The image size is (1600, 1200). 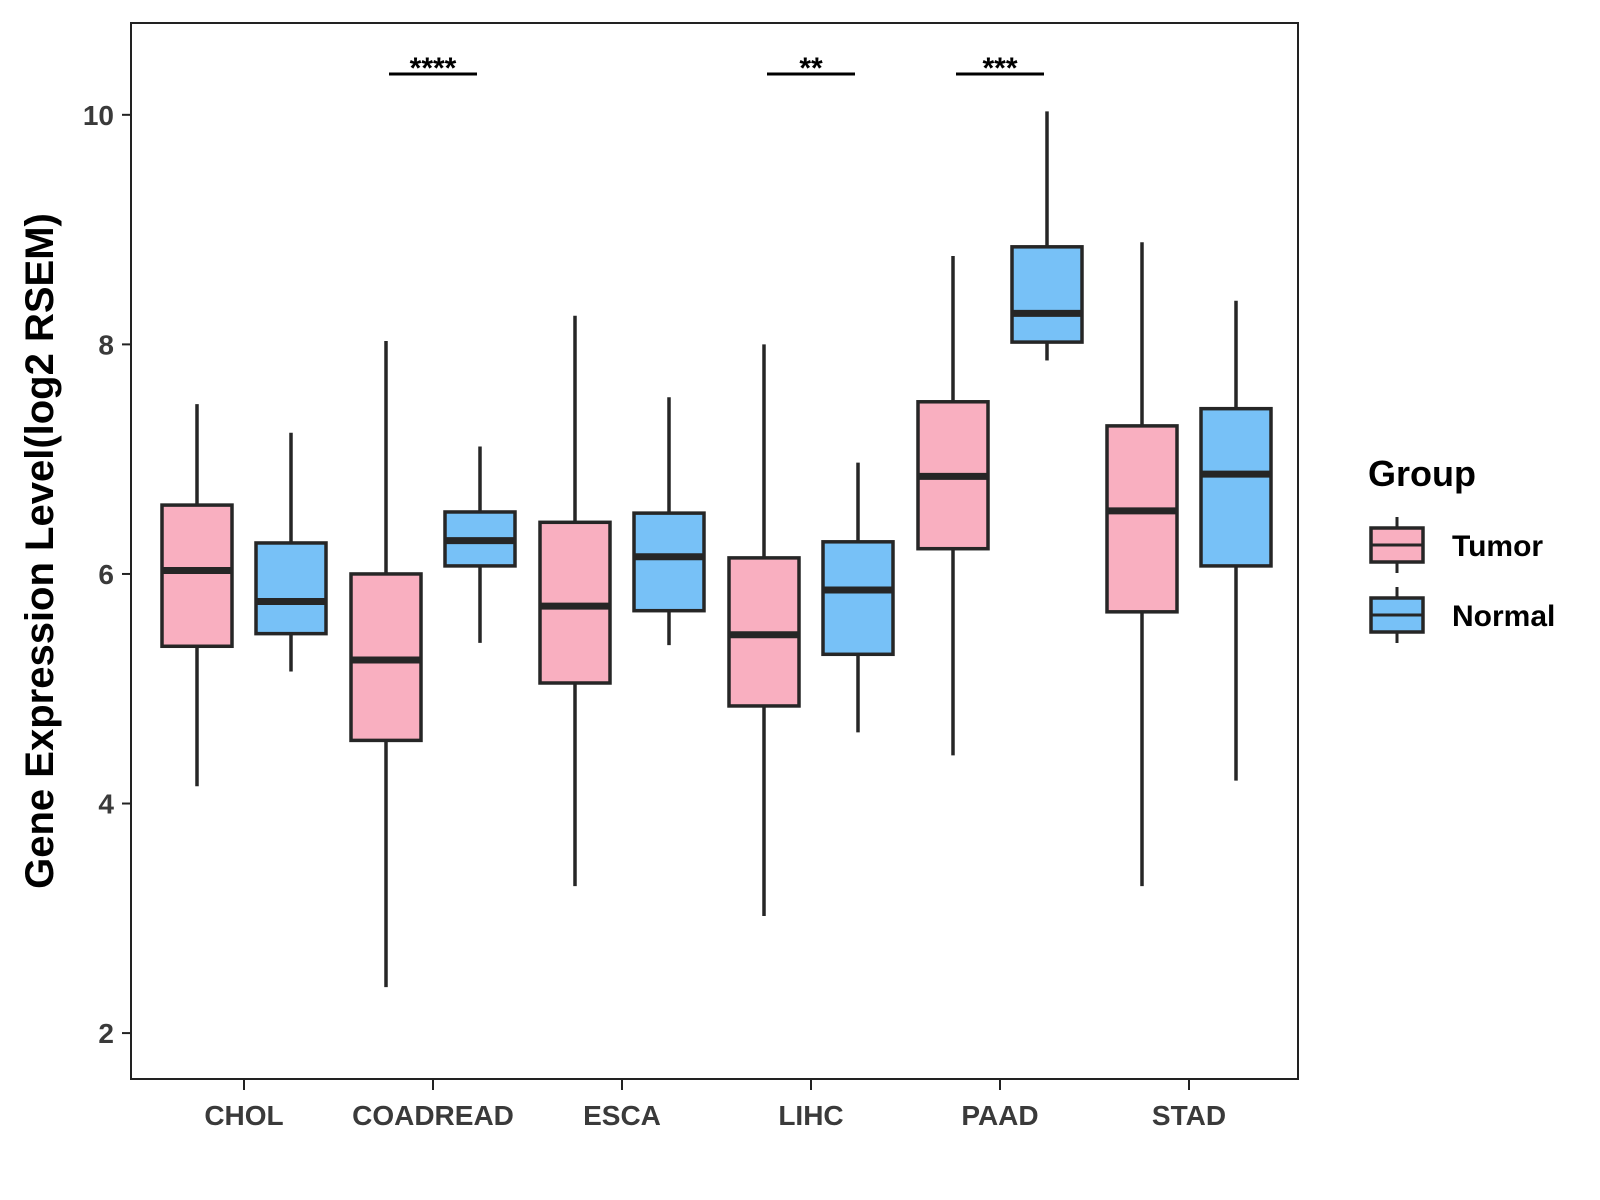 I want to click on y-tick-label: 10, so click(x=98, y=115).